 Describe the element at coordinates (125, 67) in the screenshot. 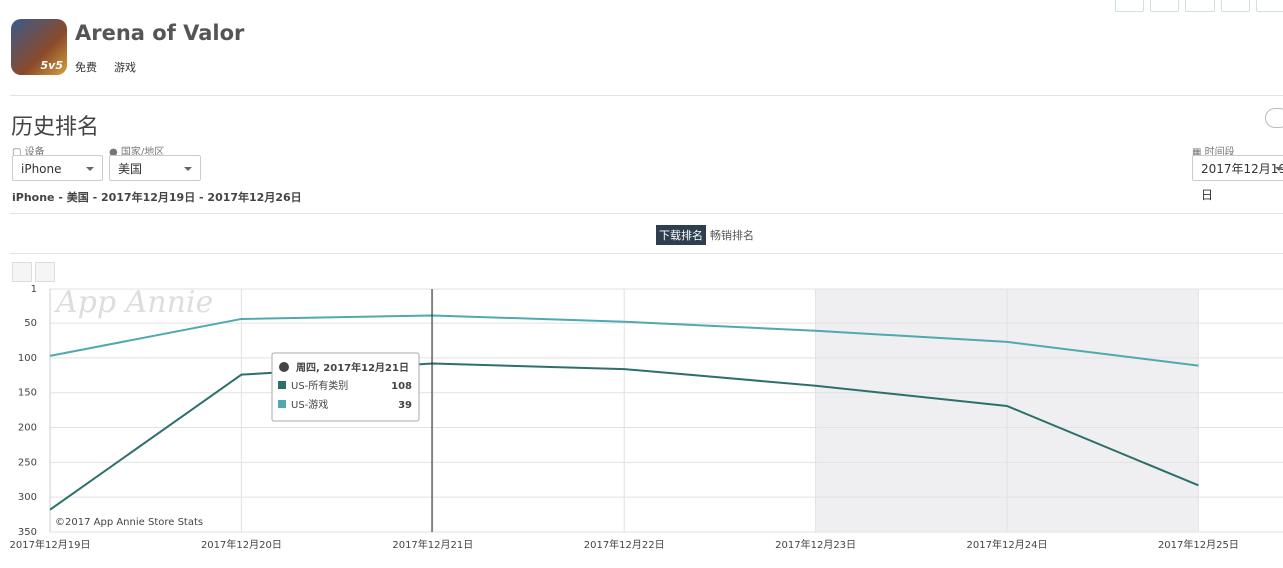

I see `app-genre: 游戏` at that location.